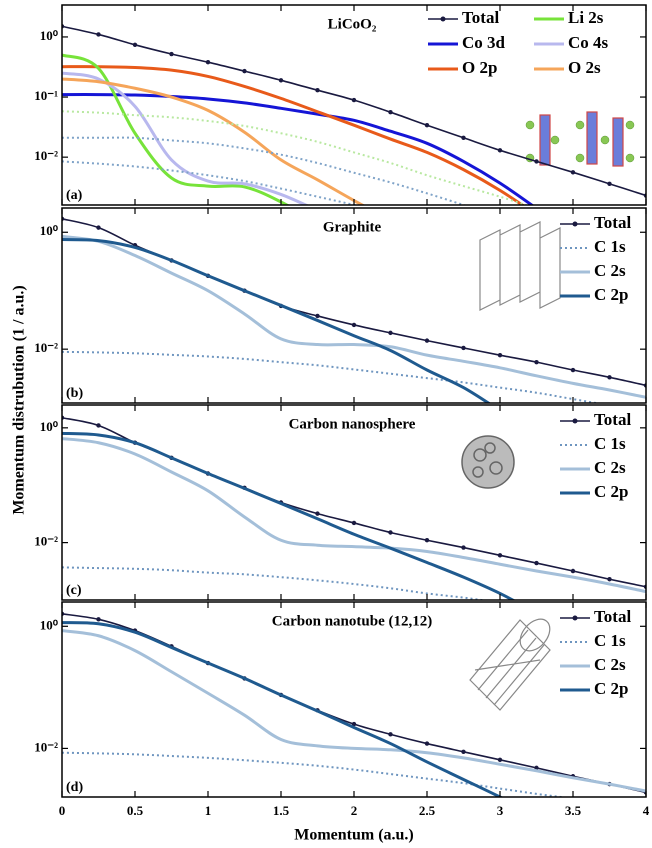 This screenshot has width=652, height=848. I want to click on x-tick-label: 4, so click(646, 810).